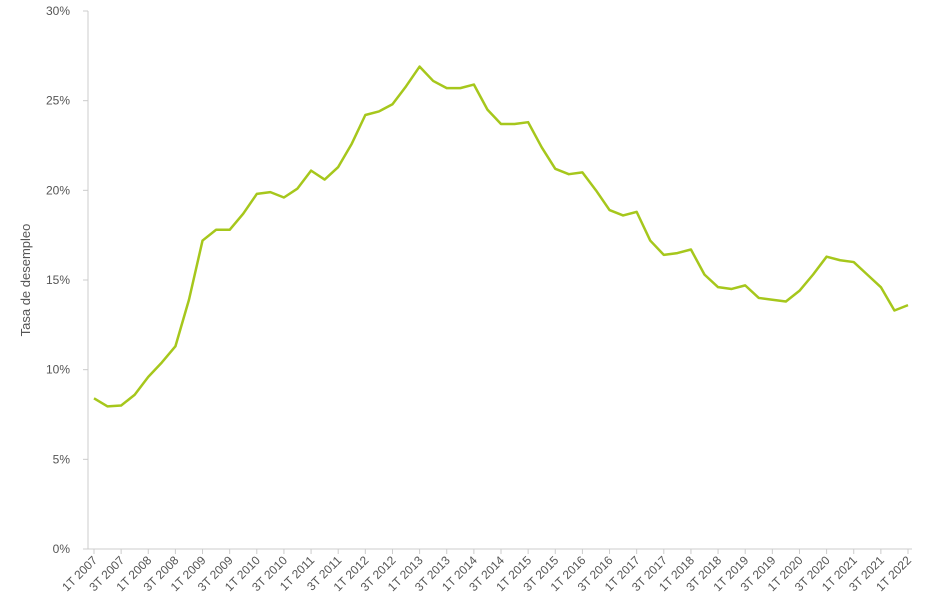 This screenshot has height=612, width=944. I want to click on y-tick-label: 30%, so click(58, 11).